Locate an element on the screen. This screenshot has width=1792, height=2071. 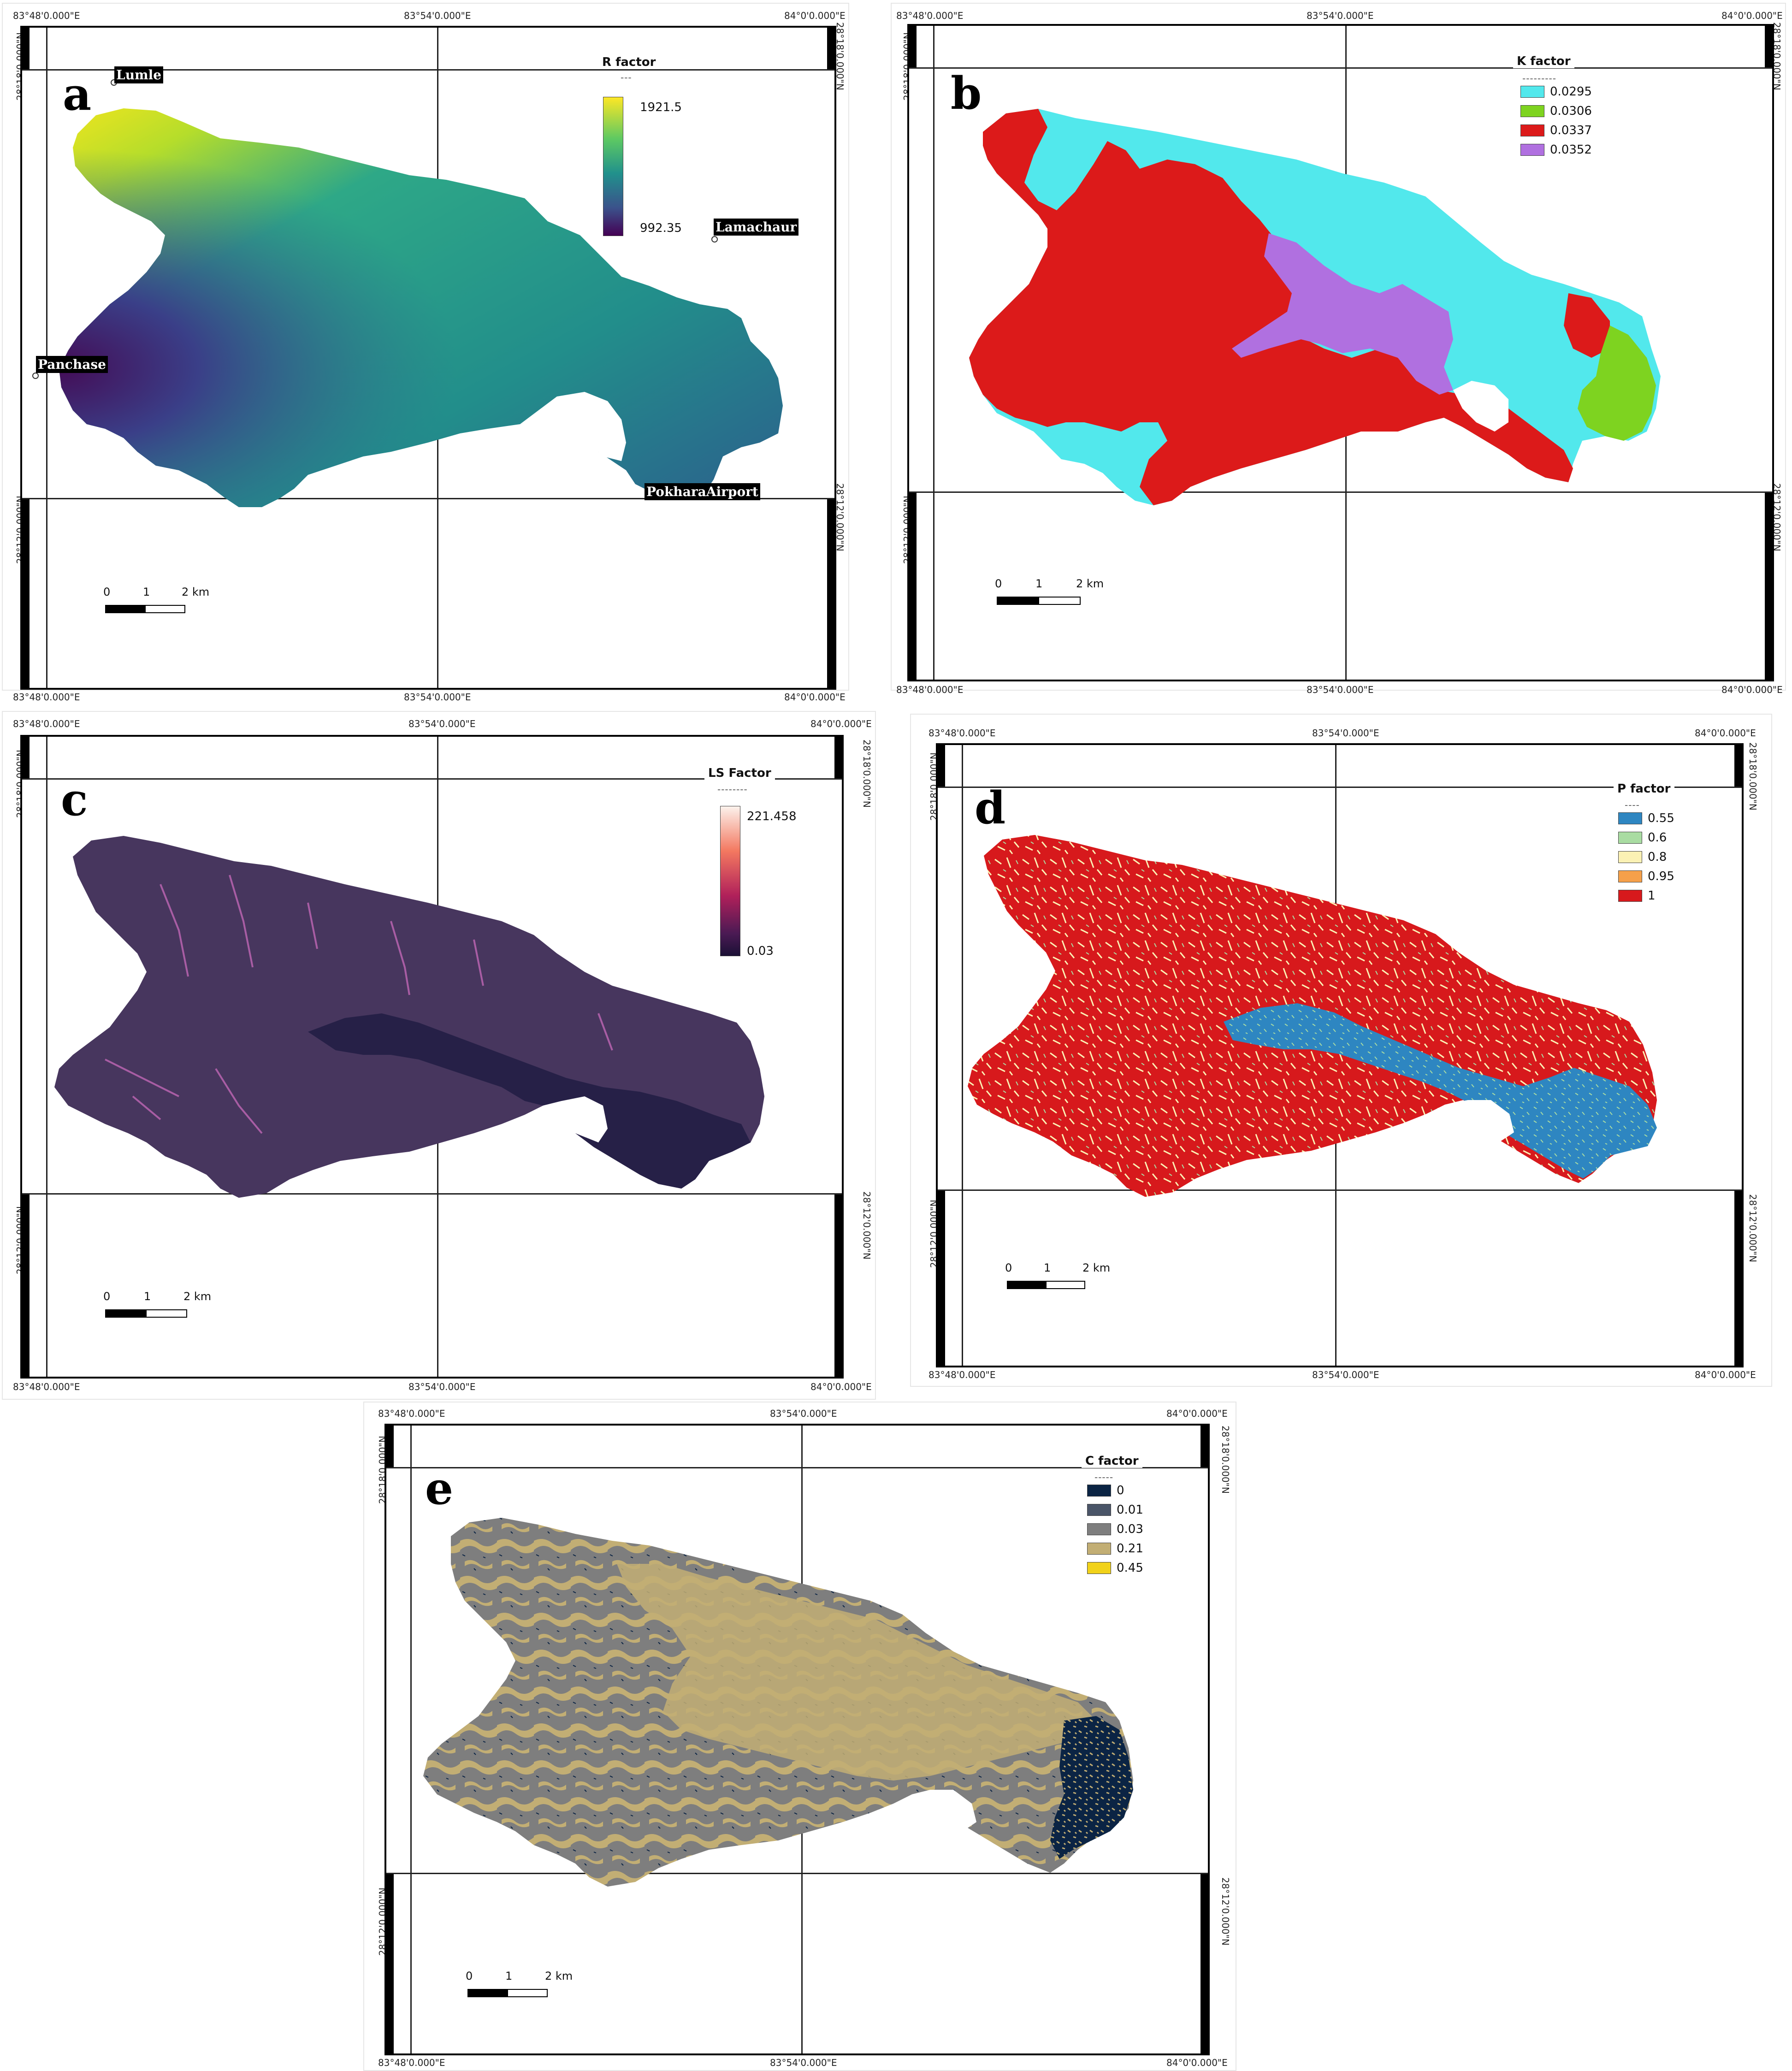
legend-item: 0 is located at coordinates (1105, 1490).